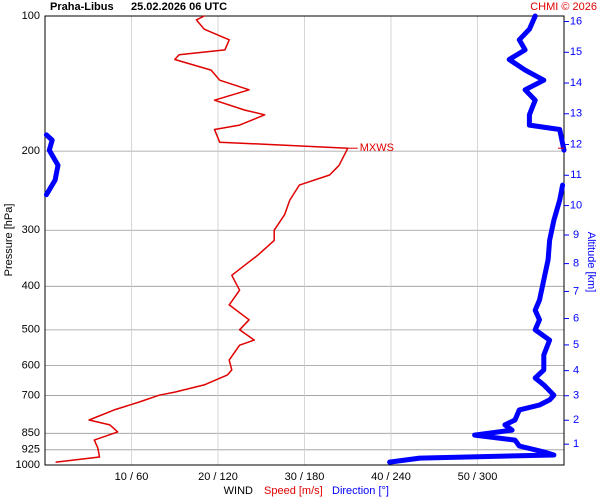 The height and width of the screenshot is (500, 600). I want to click on y-tick-label: 925, so click(31, 450).